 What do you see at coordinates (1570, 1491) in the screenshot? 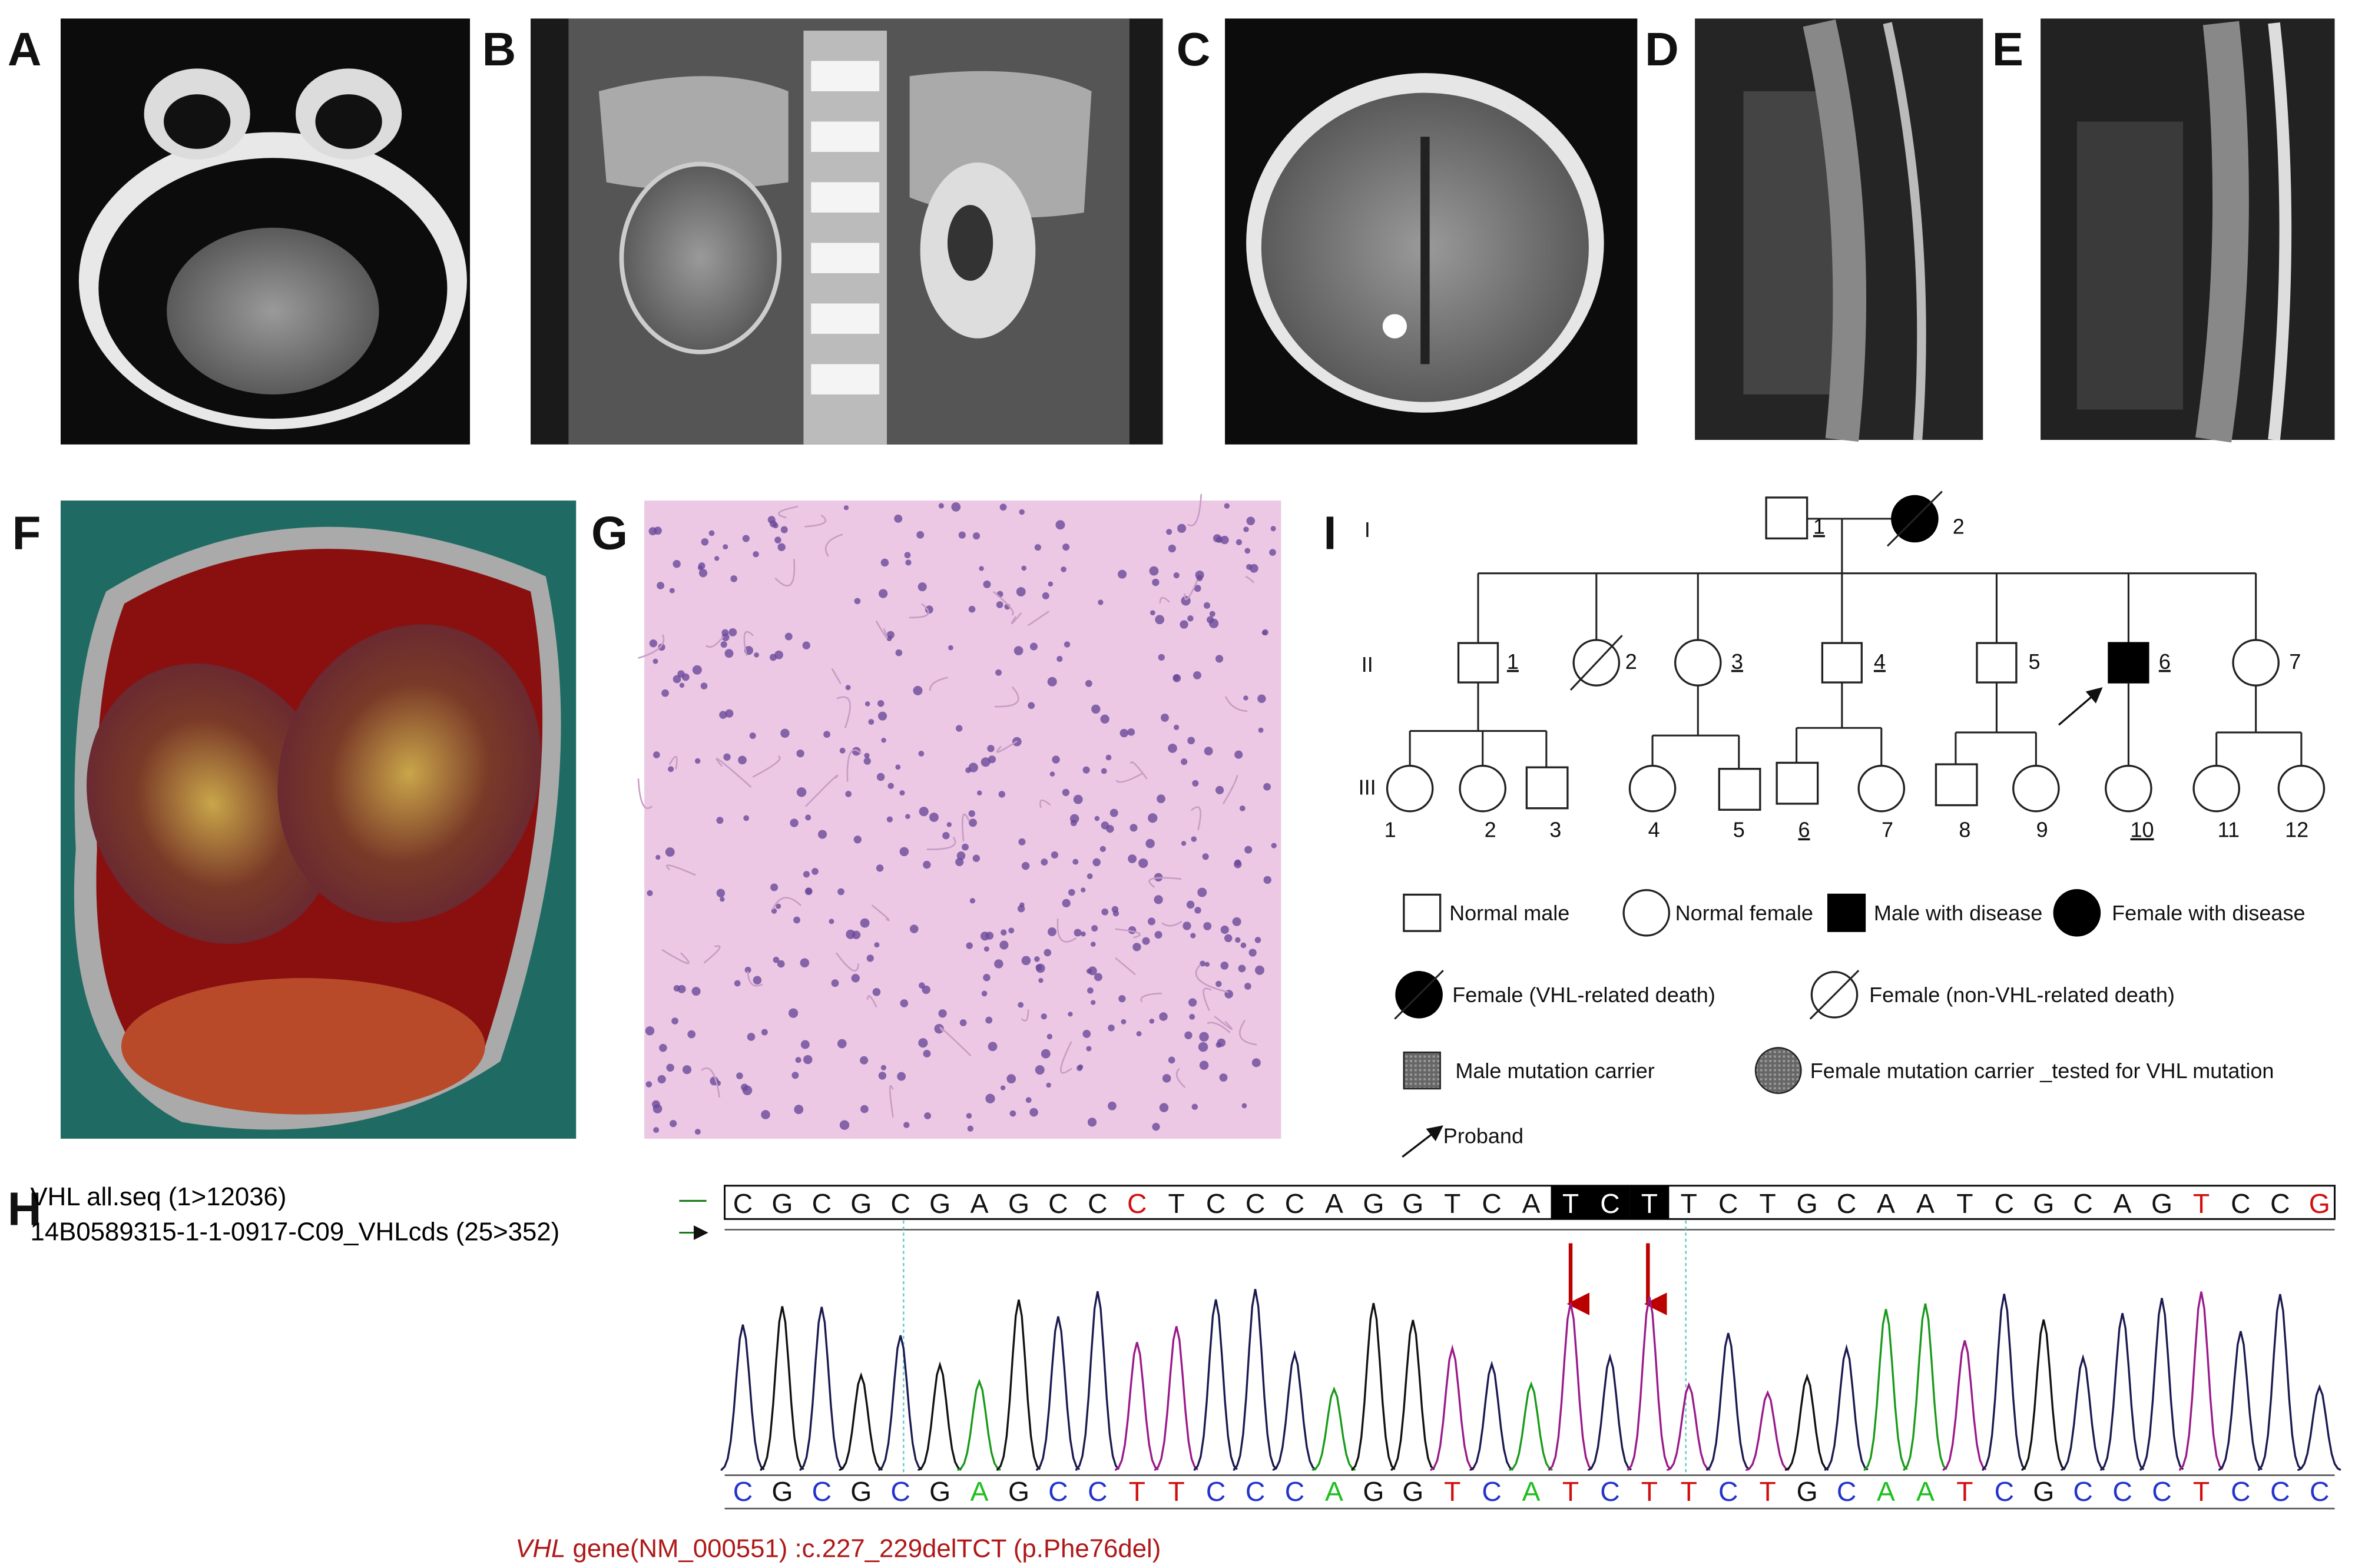
I see `called-base: T` at bounding box center [1570, 1491].